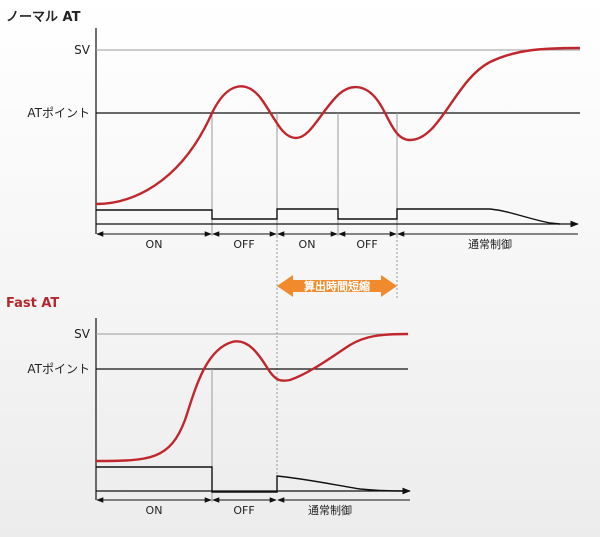 This screenshot has height=537, width=600. What do you see at coordinates (243, 244) in the screenshot?
I see `normal-segment-off-1: OFF` at bounding box center [243, 244].